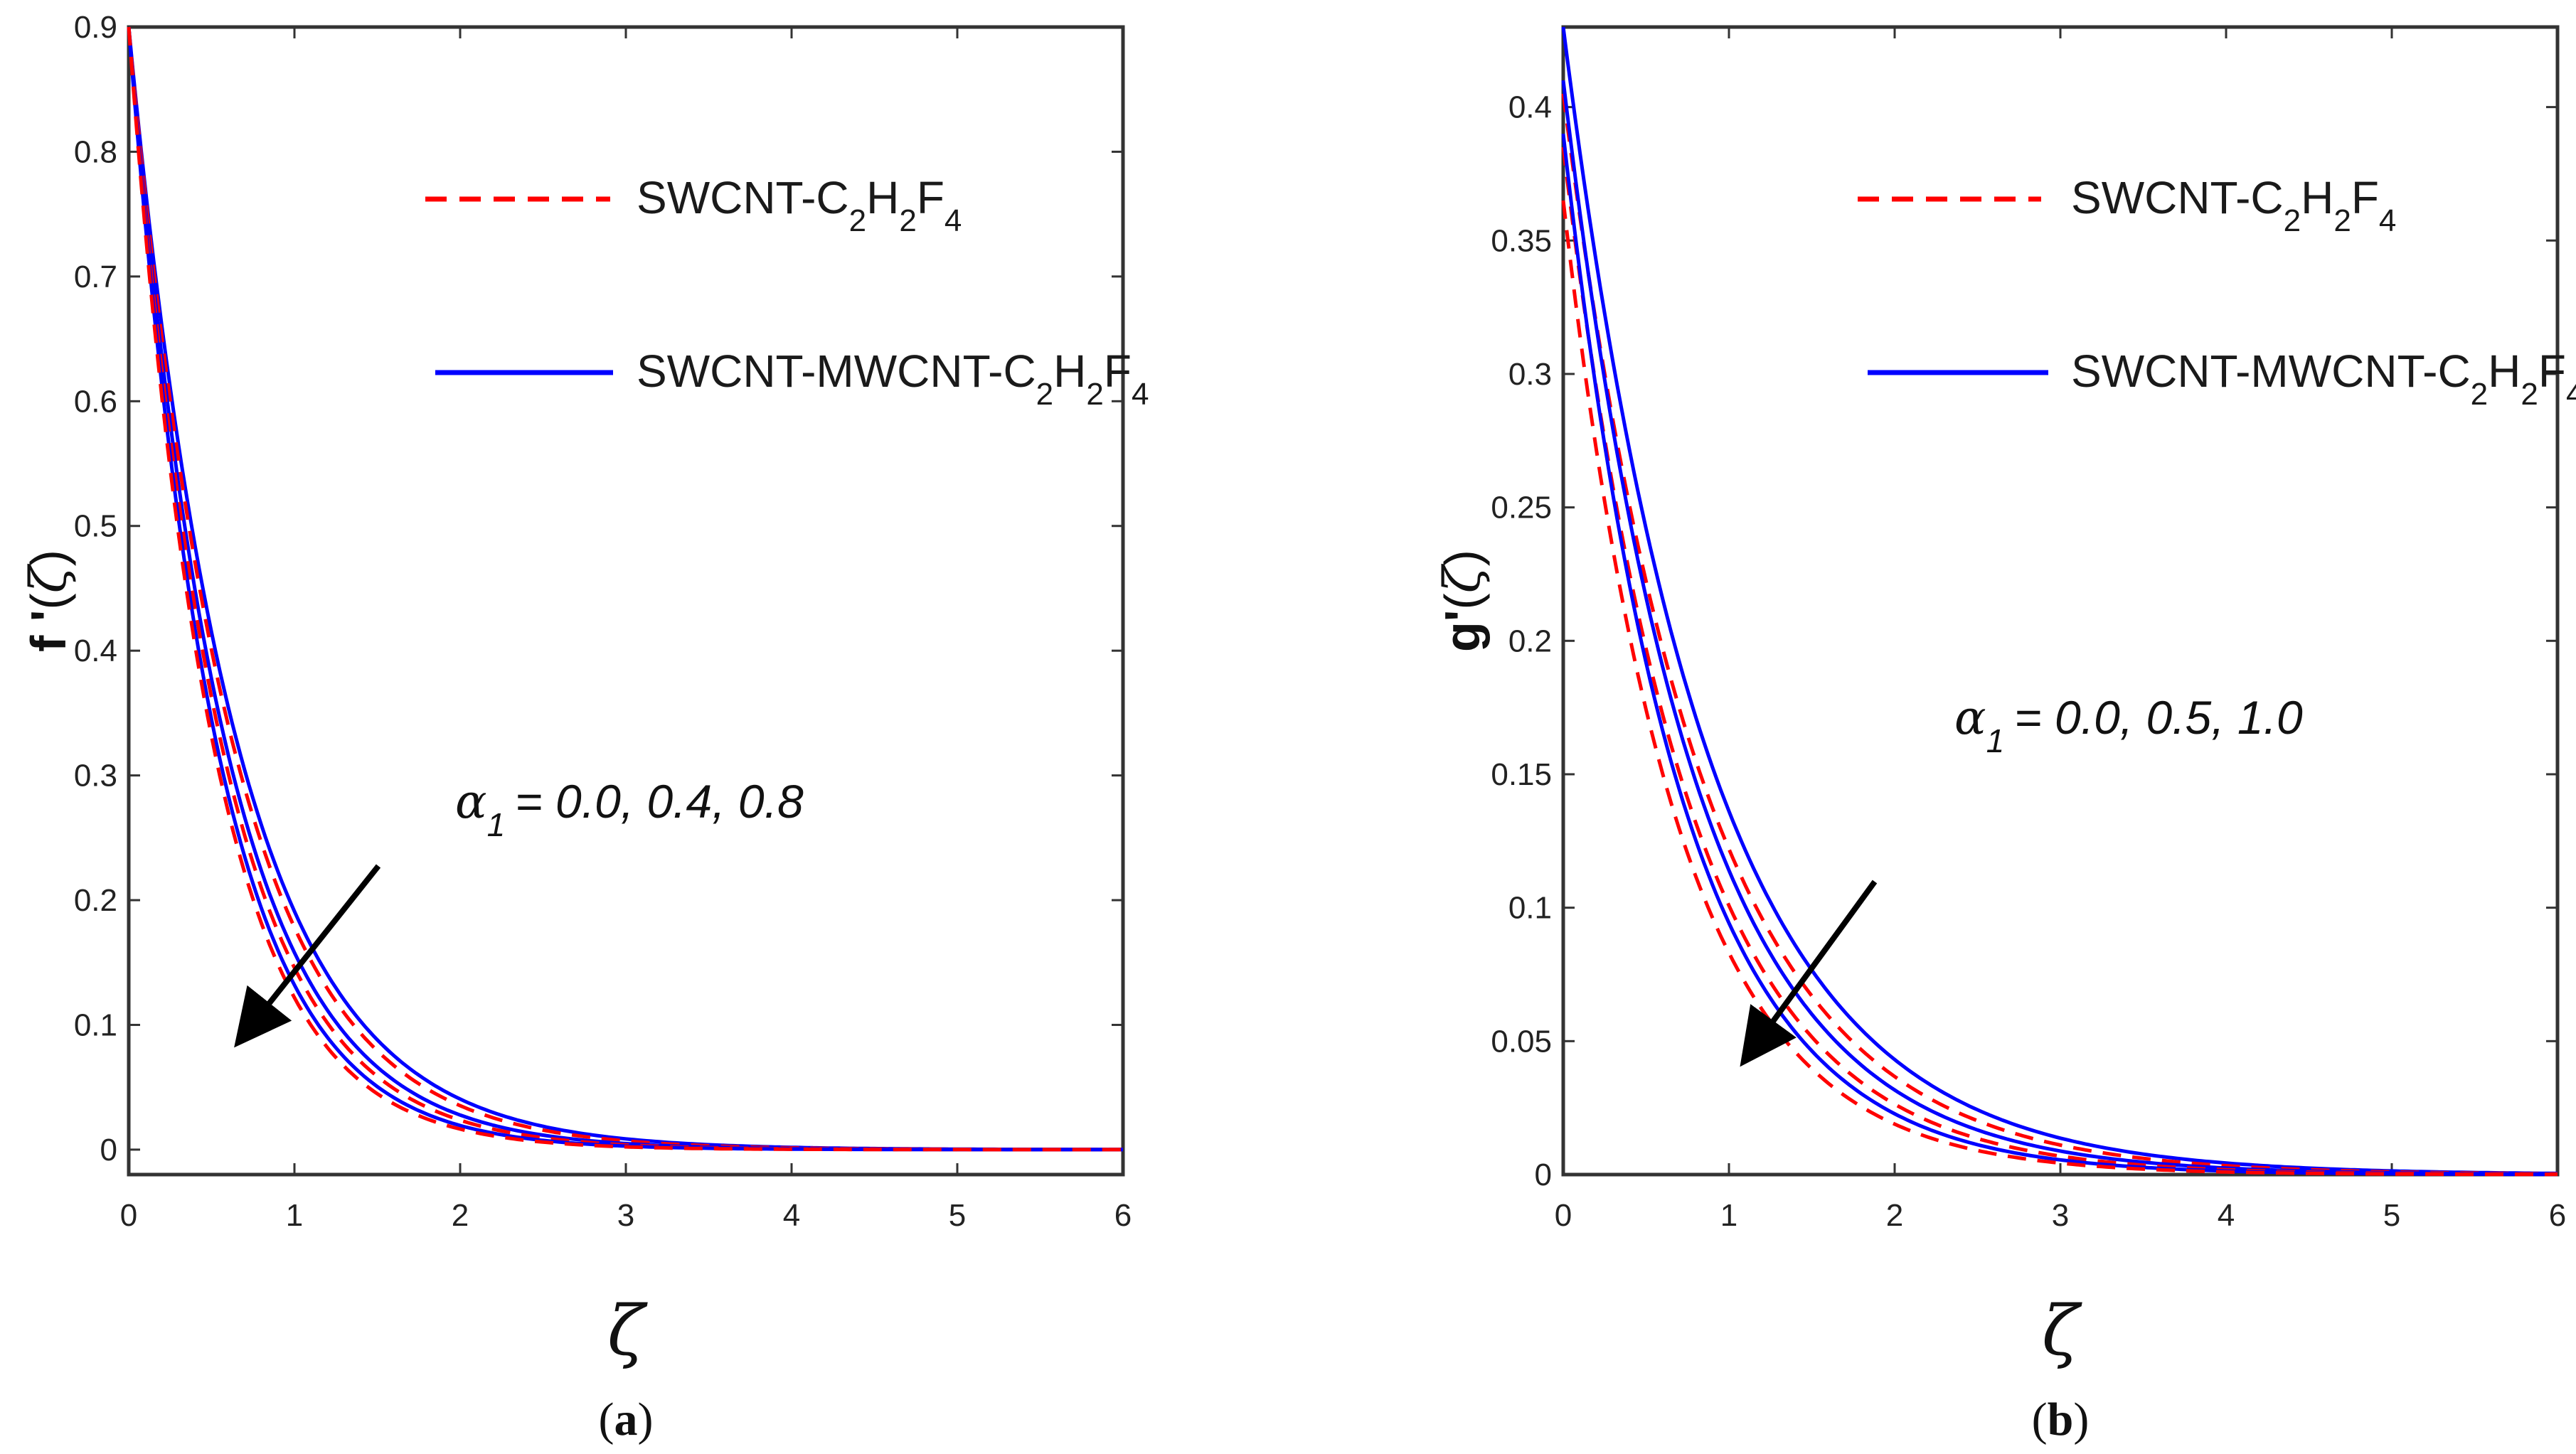 This screenshot has width=2576, height=1454. Describe the element at coordinates (787, 292) in the screenshot. I see `legend-a: SWCNT-C2H2F4 SWCNT-MWCNT-C2H2F4` at that location.